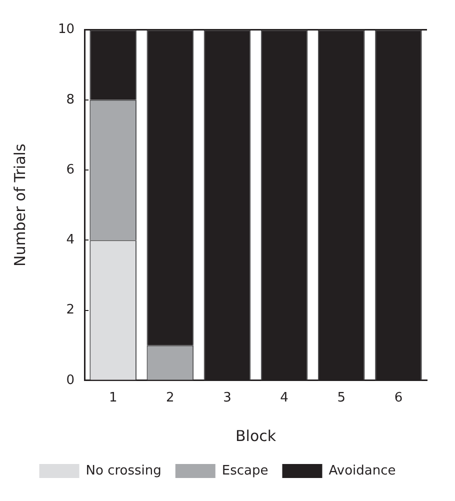 The width and height of the screenshot is (455, 501). What do you see at coordinates (362, 470) in the screenshot?
I see `legend-label: Avoidance` at bounding box center [362, 470].